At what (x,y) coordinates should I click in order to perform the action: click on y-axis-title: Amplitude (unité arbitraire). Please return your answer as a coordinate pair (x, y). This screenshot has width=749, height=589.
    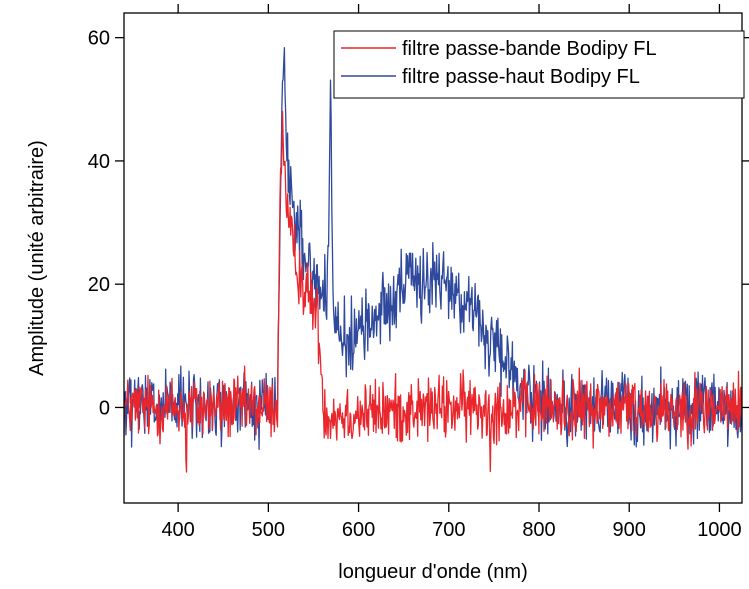
    Looking at the image, I should click on (37, 258).